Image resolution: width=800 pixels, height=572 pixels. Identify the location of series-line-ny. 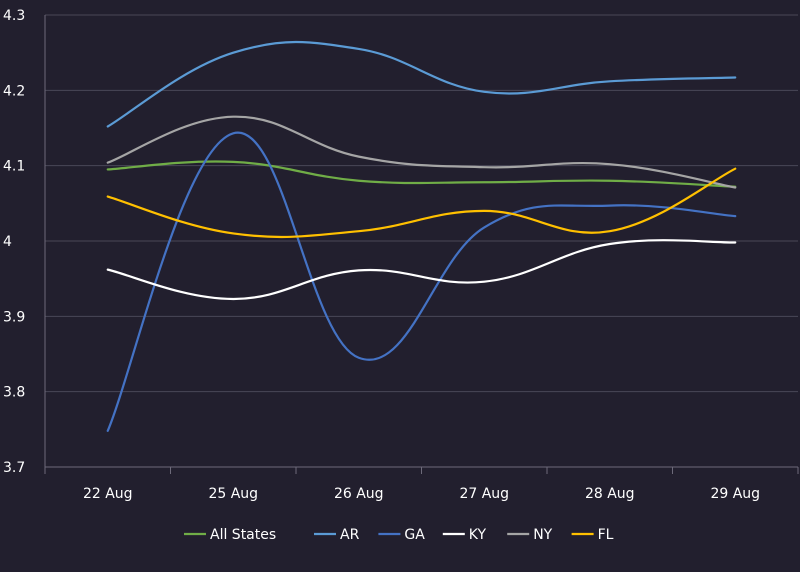
(421, 152).